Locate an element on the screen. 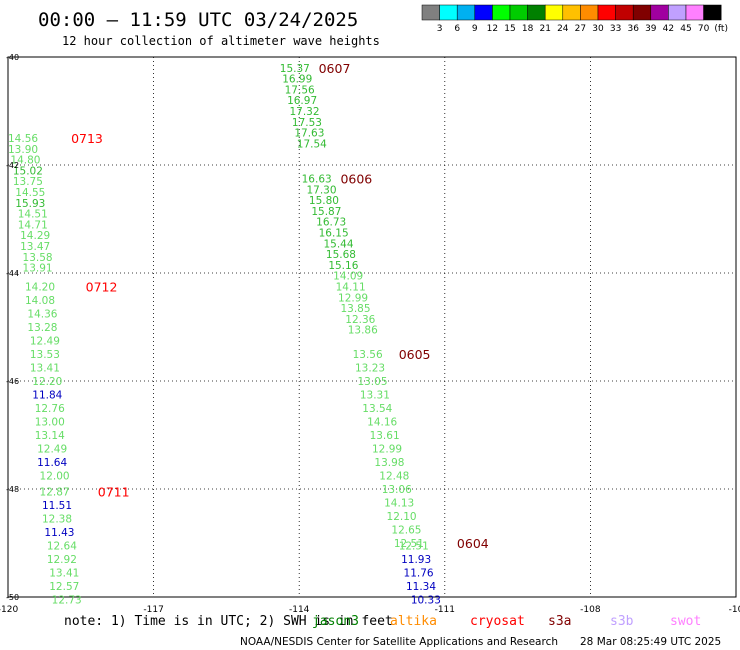 The height and width of the screenshot is (650, 740). wave-height-label: 14.11 is located at coordinates (351, 288).